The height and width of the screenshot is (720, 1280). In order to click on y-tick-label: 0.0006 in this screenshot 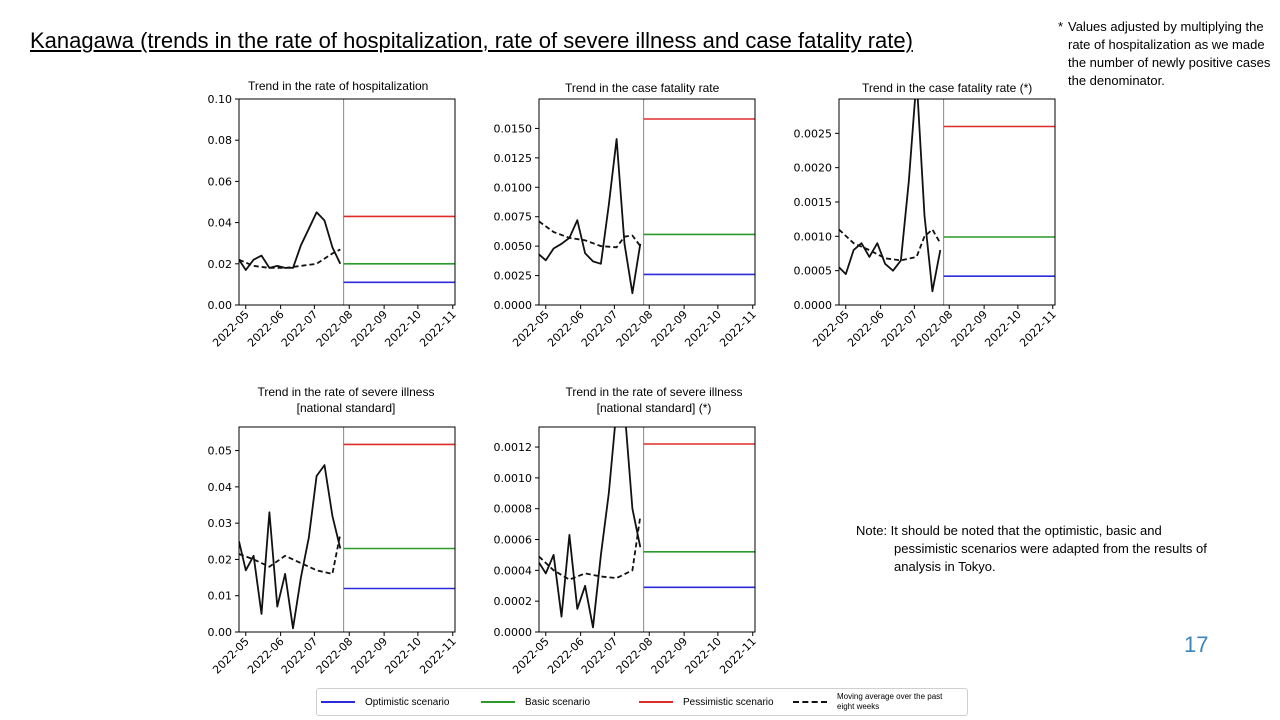, I will do `click(513, 540)`.